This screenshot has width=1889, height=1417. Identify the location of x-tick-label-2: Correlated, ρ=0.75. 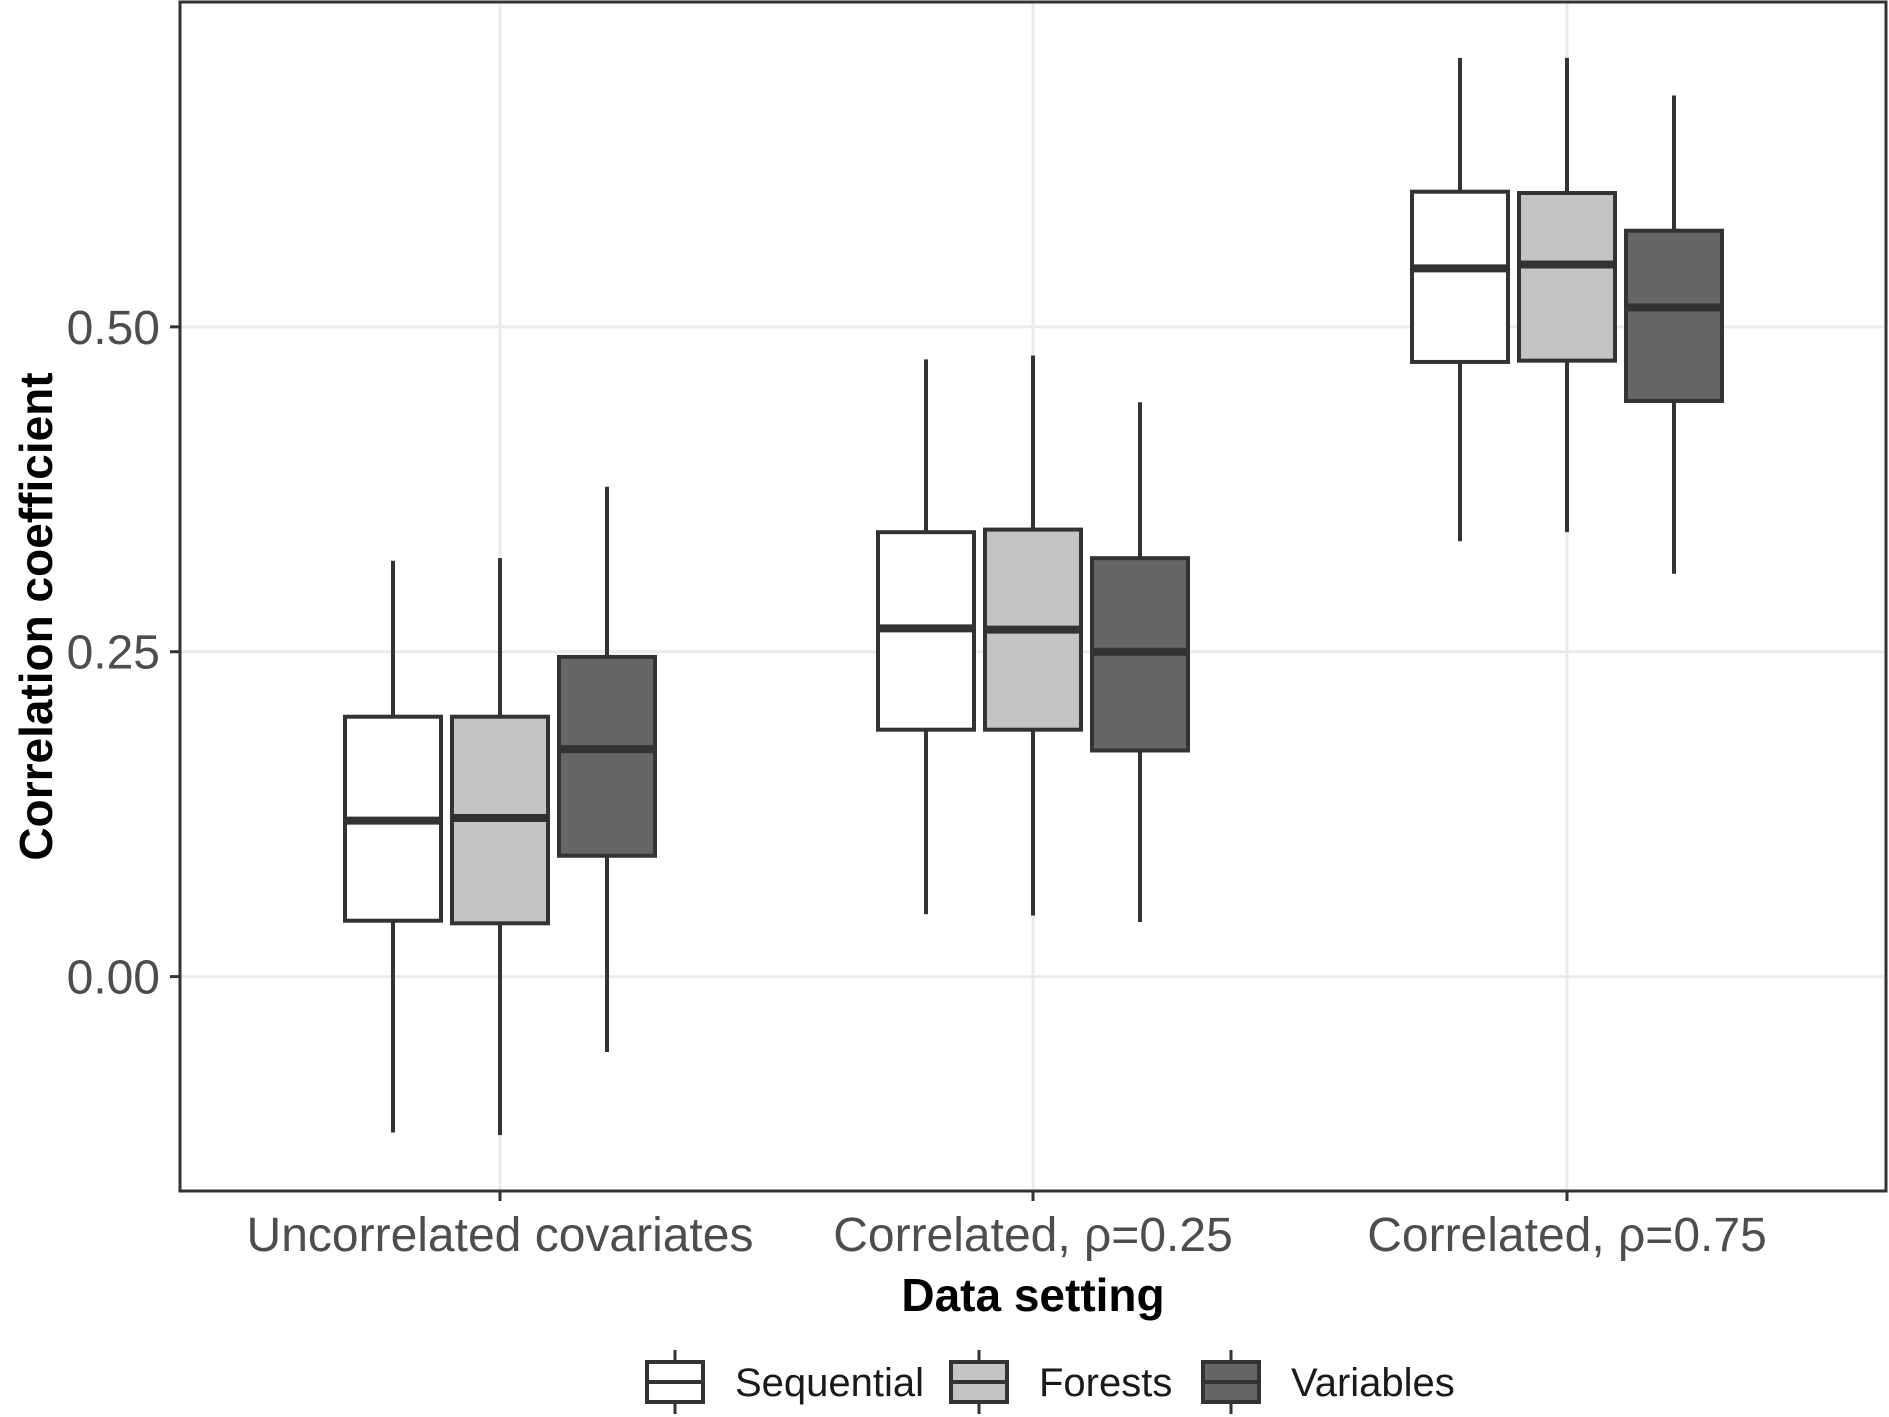
(1567, 1235).